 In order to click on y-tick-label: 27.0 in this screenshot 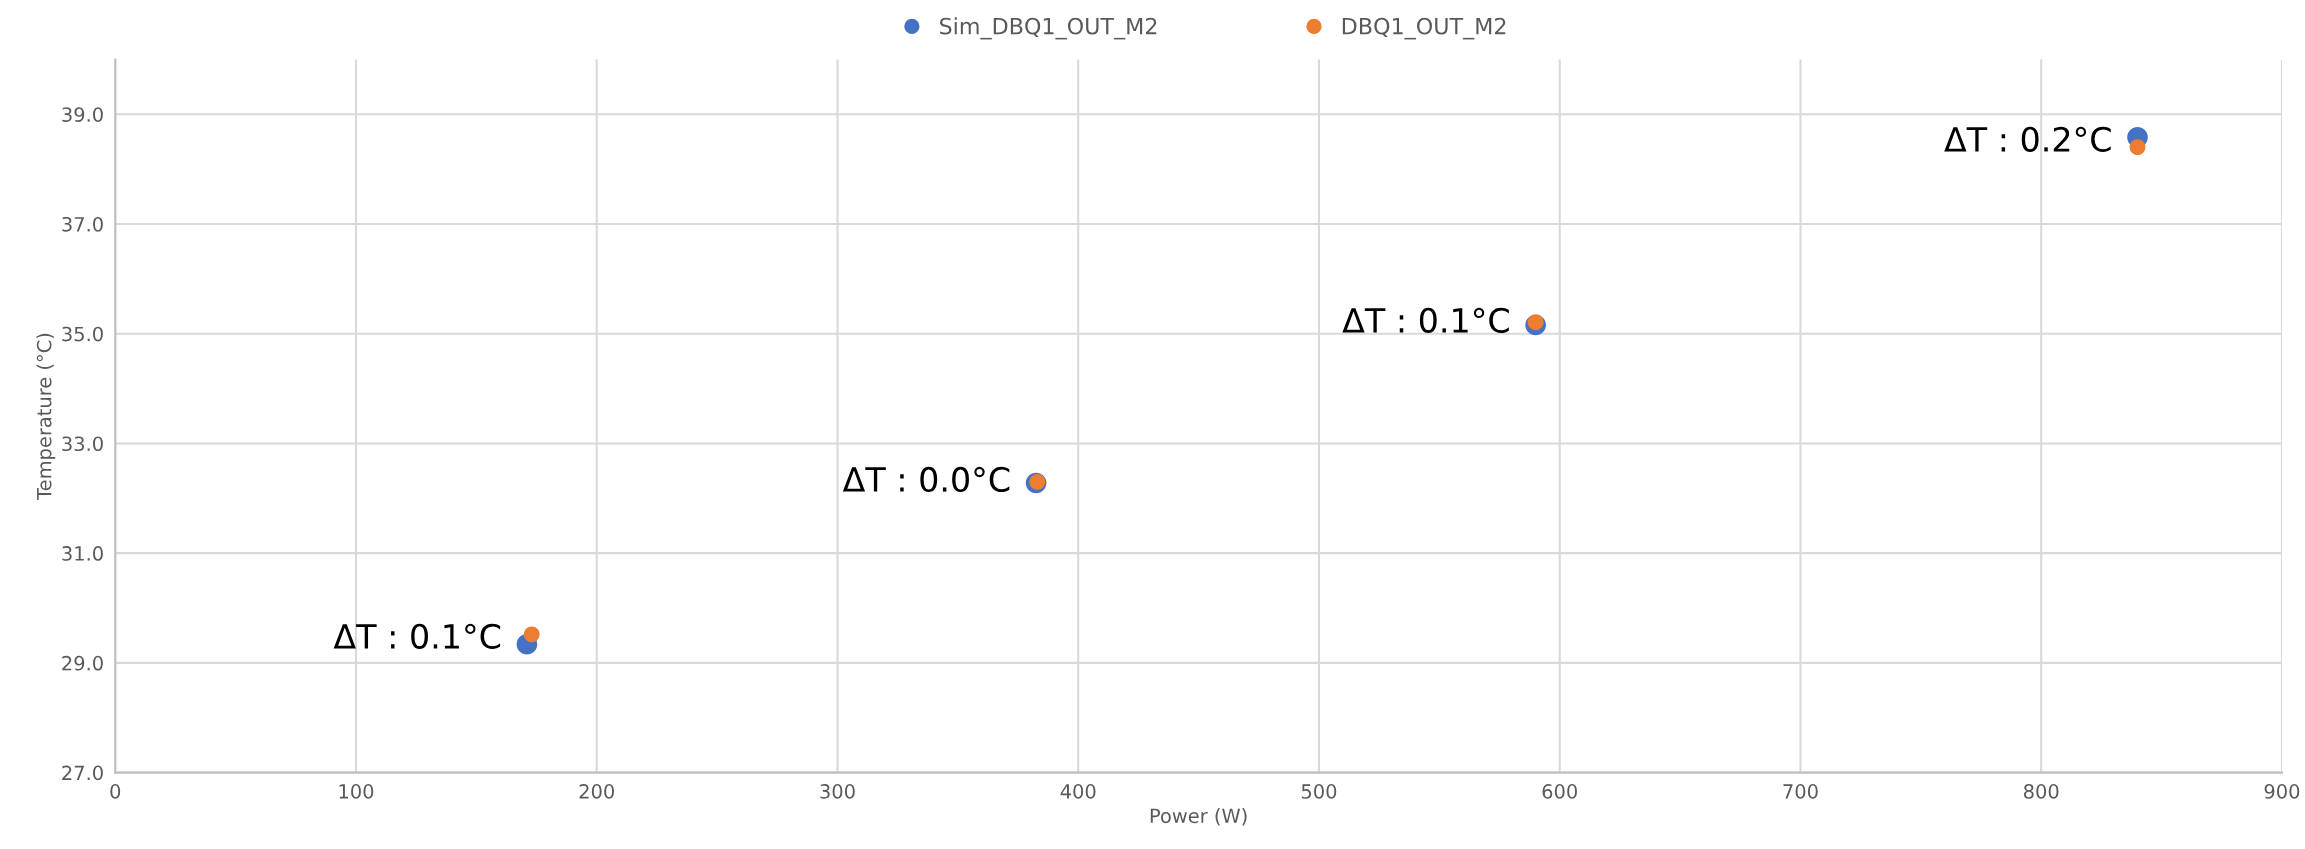, I will do `click(82, 773)`.